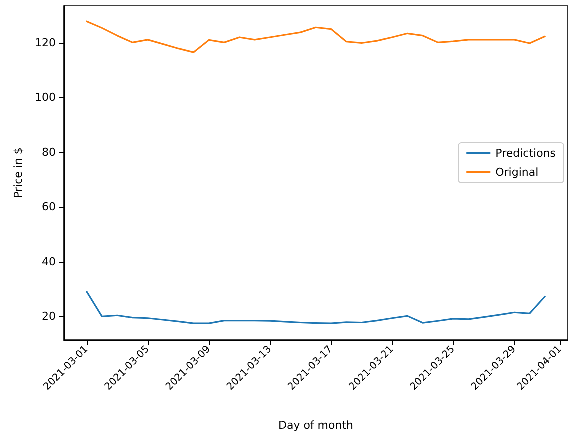  What do you see at coordinates (18, 173) in the screenshot?
I see `y-axis-title: Price in $` at bounding box center [18, 173].